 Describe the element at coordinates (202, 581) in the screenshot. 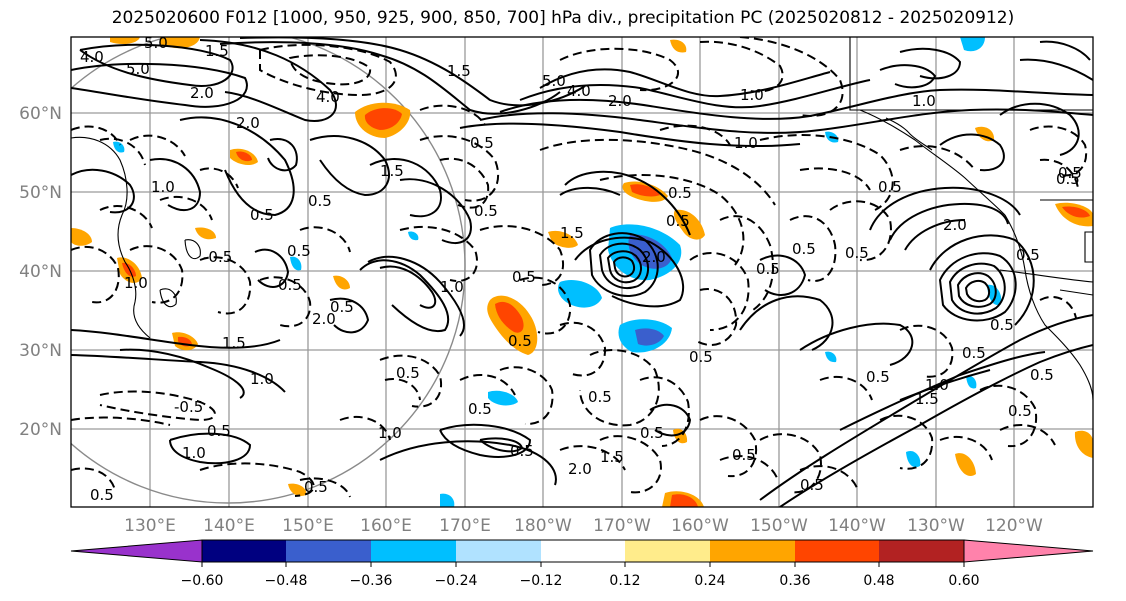

I see `colorbar-tick-label: −0.60` at that location.